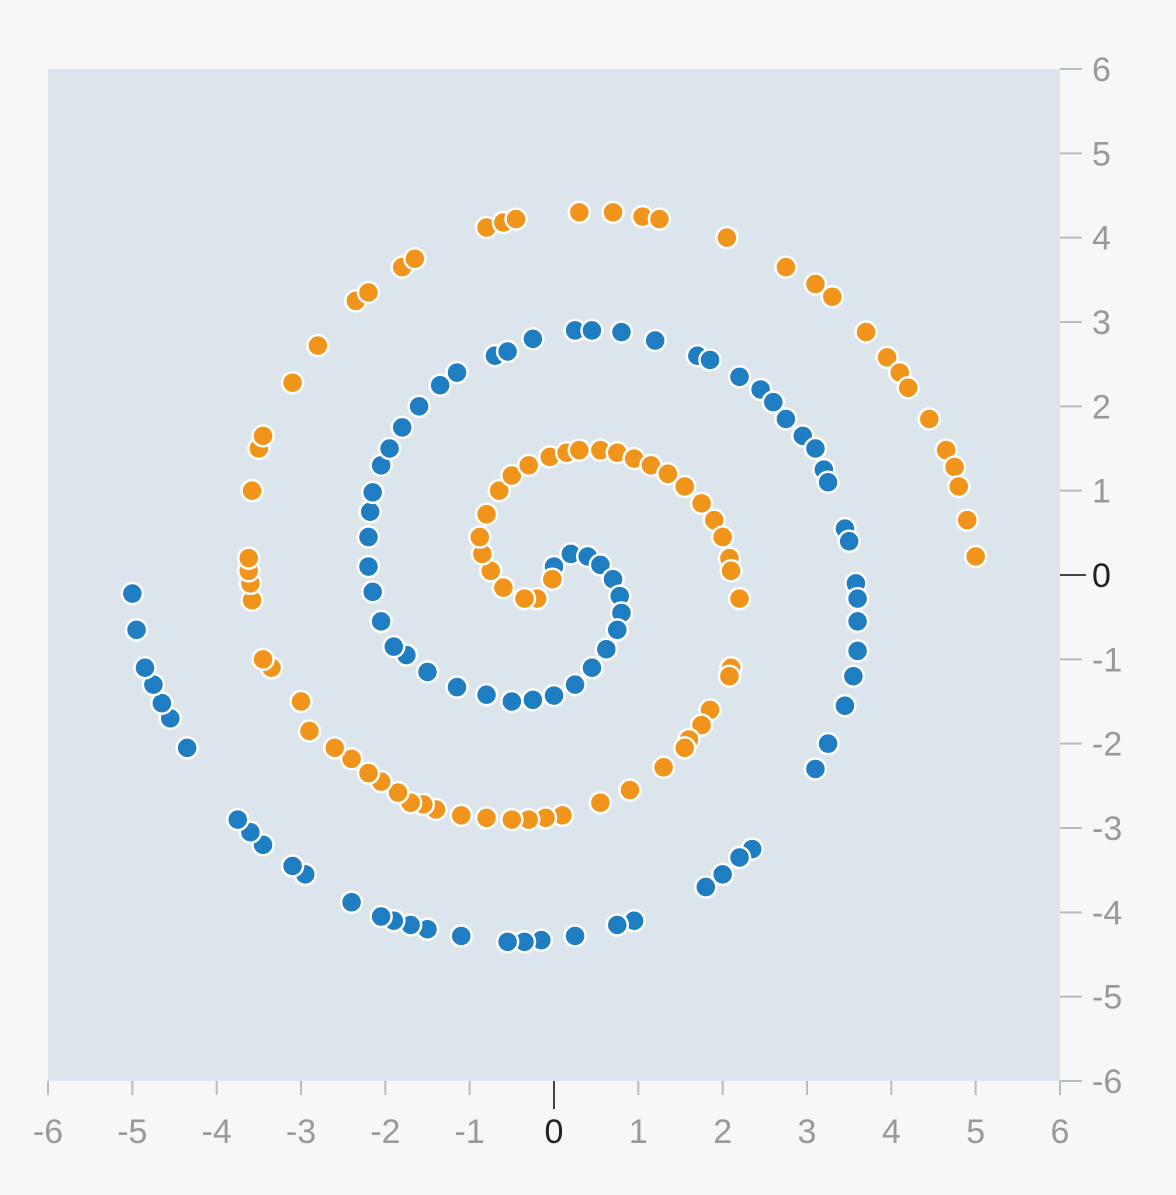 The height and width of the screenshot is (1195, 1176). I want to click on x-tick-label: 3, so click(807, 1132).